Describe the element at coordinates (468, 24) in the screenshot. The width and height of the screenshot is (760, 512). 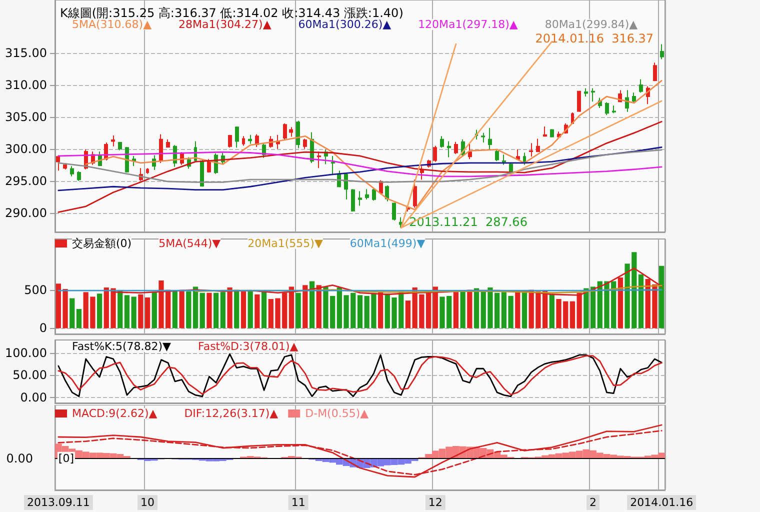
I see `text: 120Ma1(297.18)▲` at that location.